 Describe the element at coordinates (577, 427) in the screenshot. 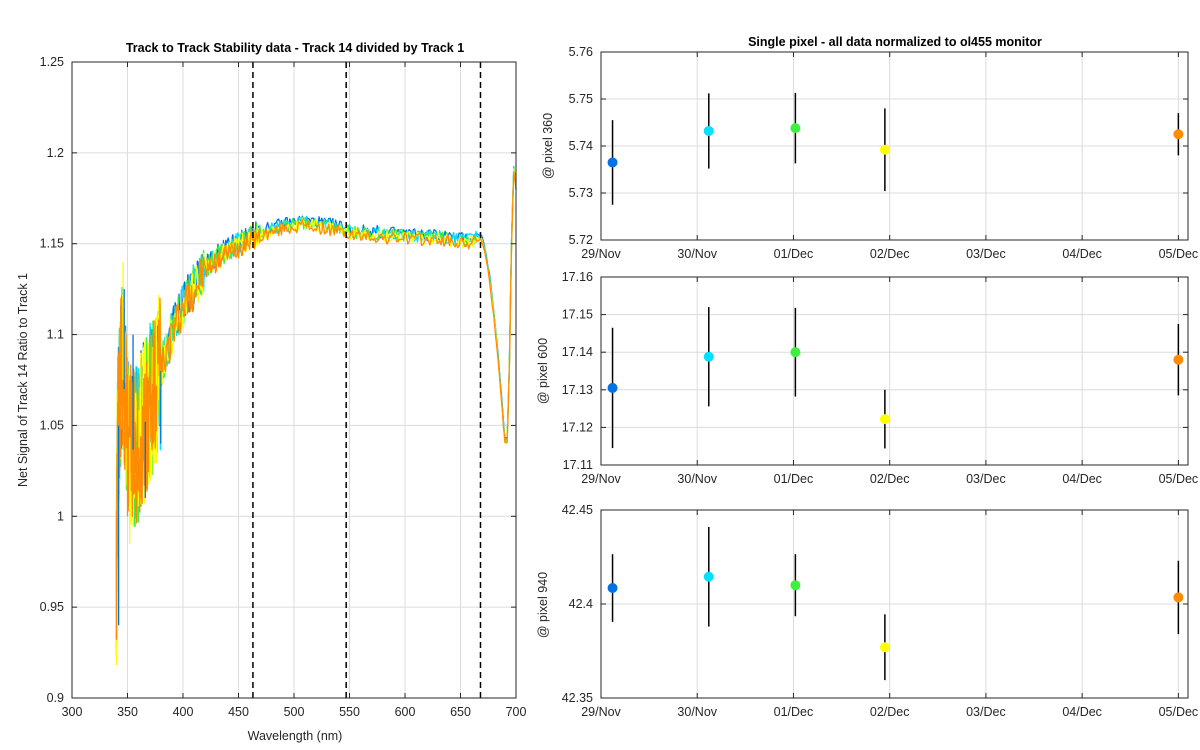

I see `y-tick-label: 17.12` at that location.